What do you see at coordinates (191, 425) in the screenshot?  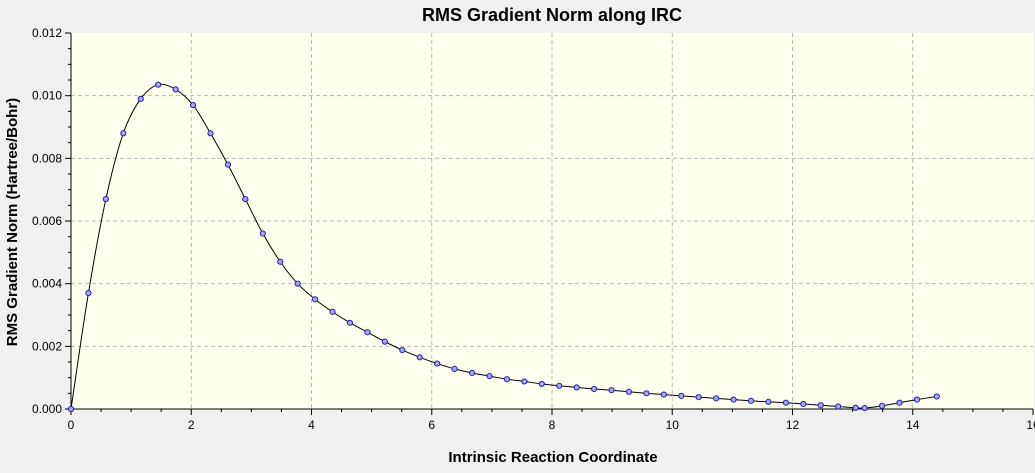 I see `x-tick-label: 2` at bounding box center [191, 425].